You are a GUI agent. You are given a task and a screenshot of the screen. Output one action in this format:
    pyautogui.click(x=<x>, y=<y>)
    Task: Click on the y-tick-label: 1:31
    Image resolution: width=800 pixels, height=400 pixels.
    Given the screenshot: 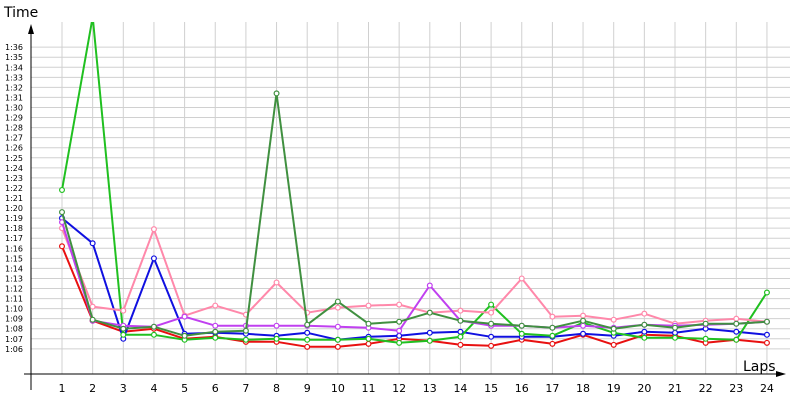 What is the action you would take?
    pyautogui.click(x=14, y=97)
    